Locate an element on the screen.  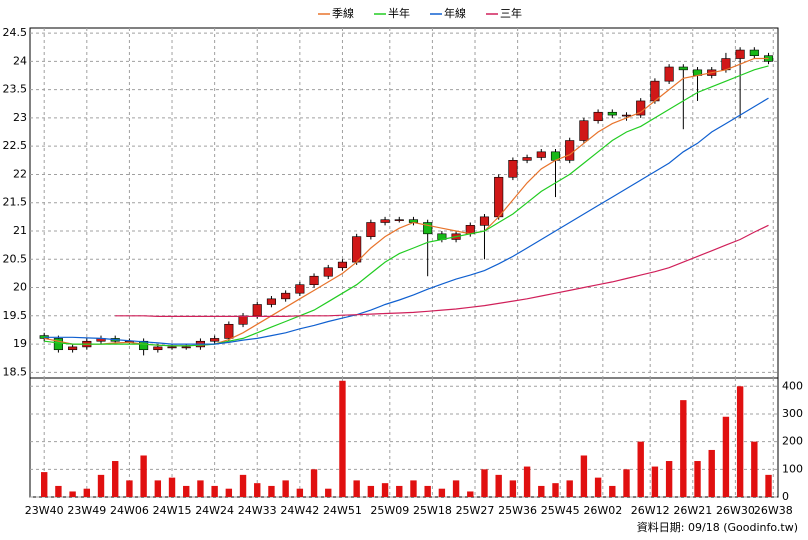
x-tick-label: 24W24 is located at coordinates (214, 510).